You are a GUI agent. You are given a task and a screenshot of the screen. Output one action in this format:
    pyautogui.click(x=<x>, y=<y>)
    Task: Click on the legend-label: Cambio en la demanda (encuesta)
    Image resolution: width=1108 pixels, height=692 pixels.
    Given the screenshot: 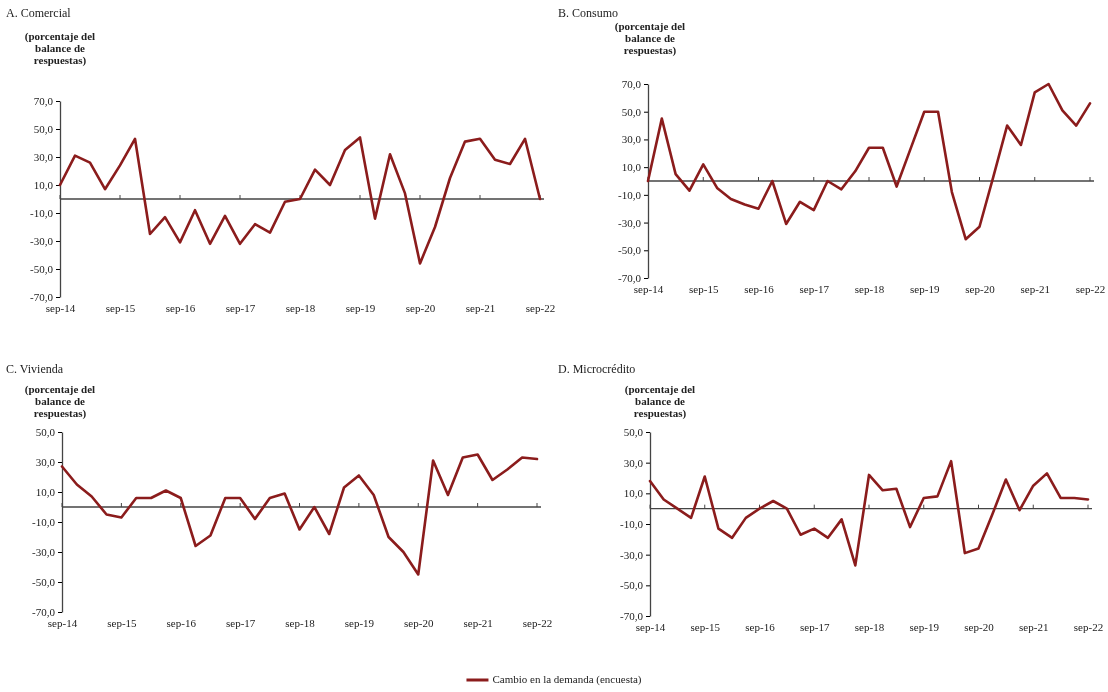 What is the action you would take?
    pyautogui.click(x=567, y=679)
    